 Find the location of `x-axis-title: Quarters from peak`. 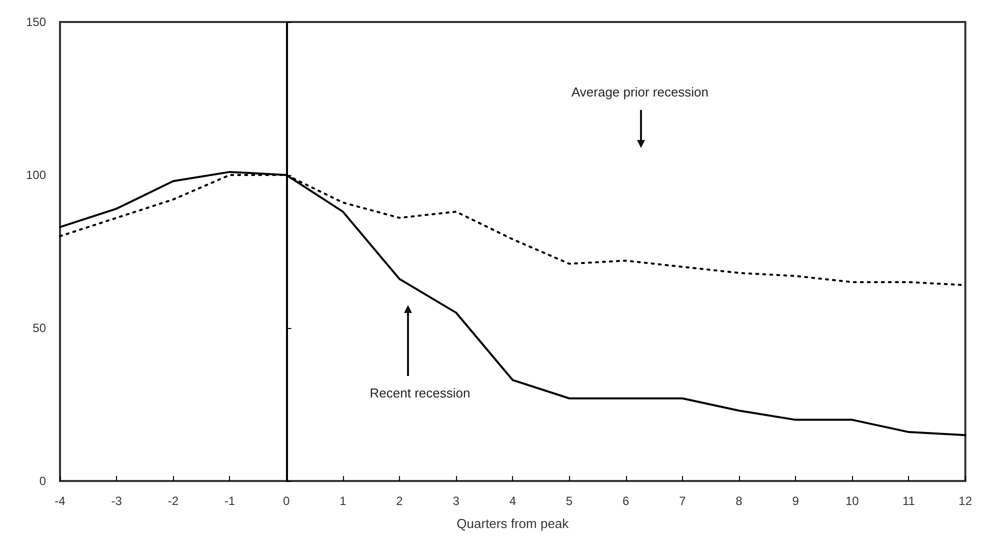

x-axis-title: Quarters from peak is located at coordinates (513, 523).